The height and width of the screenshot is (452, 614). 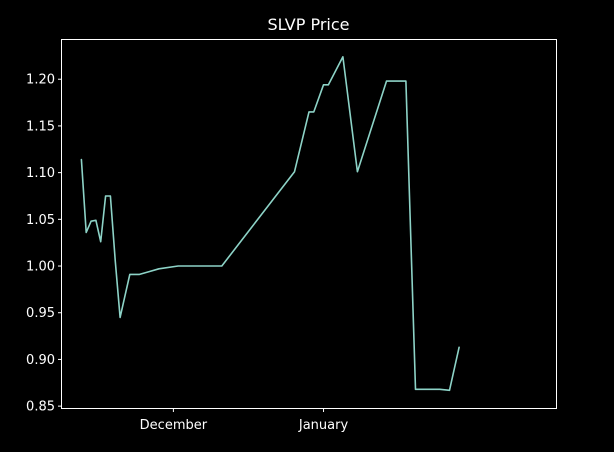 What do you see at coordinates (40, 360) in the screenshot?
I see `y-tick-label: 0.90` at bounding box center [40, 360].